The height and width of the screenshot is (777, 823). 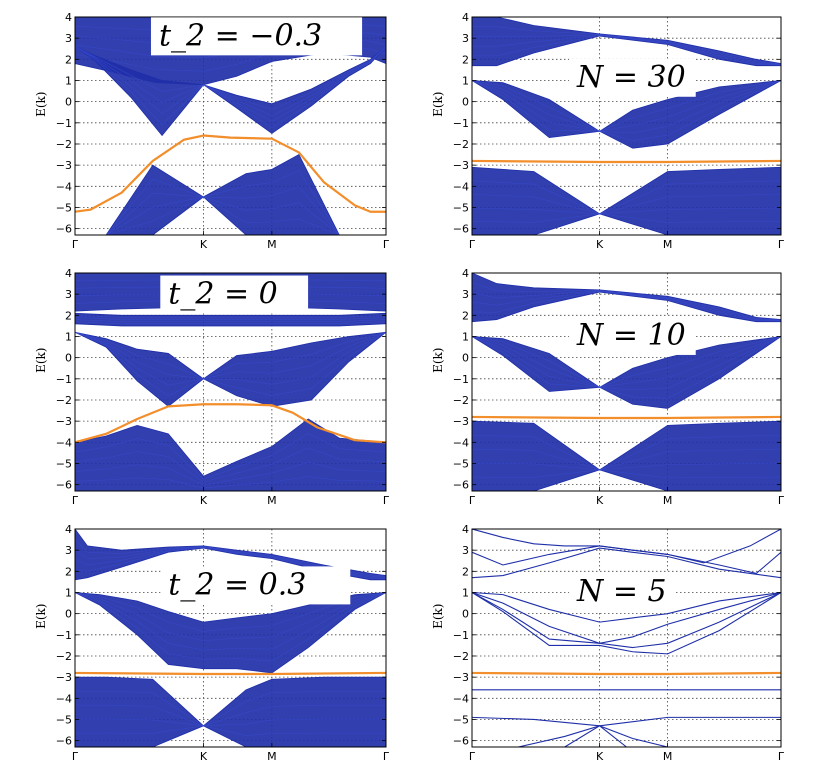 I want to click on axes-frame, so click(x=626, y=382).